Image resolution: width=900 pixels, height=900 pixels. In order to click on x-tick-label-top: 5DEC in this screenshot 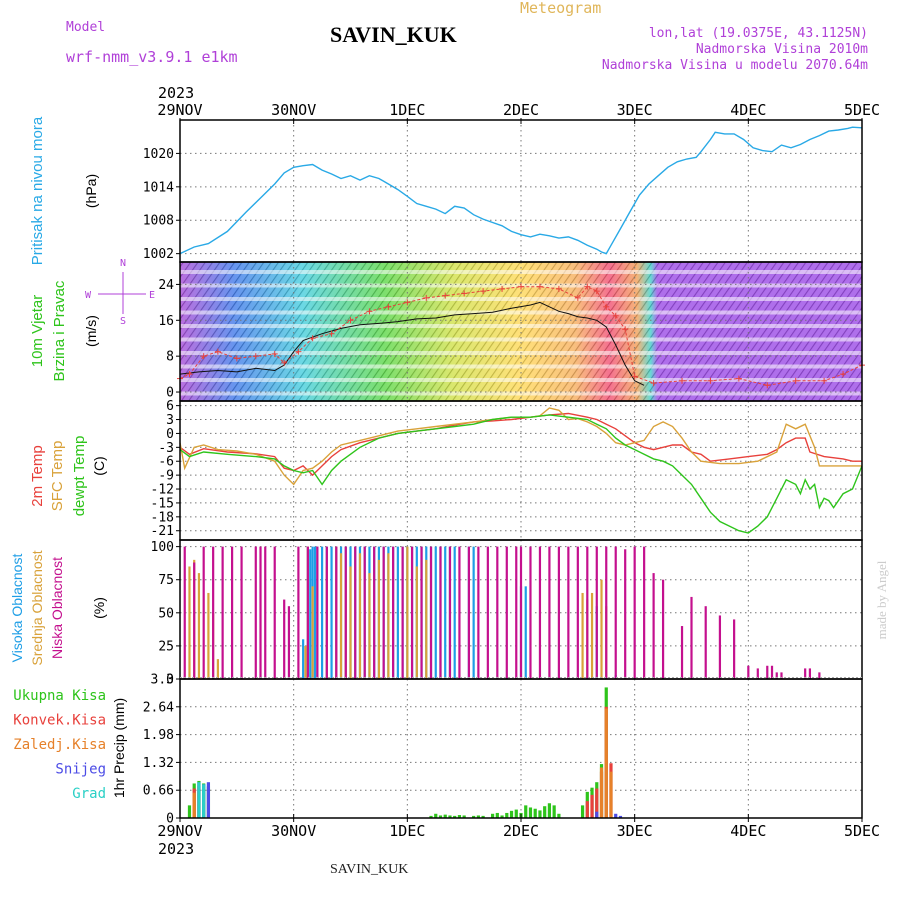, I will do `click(862, 110)`.